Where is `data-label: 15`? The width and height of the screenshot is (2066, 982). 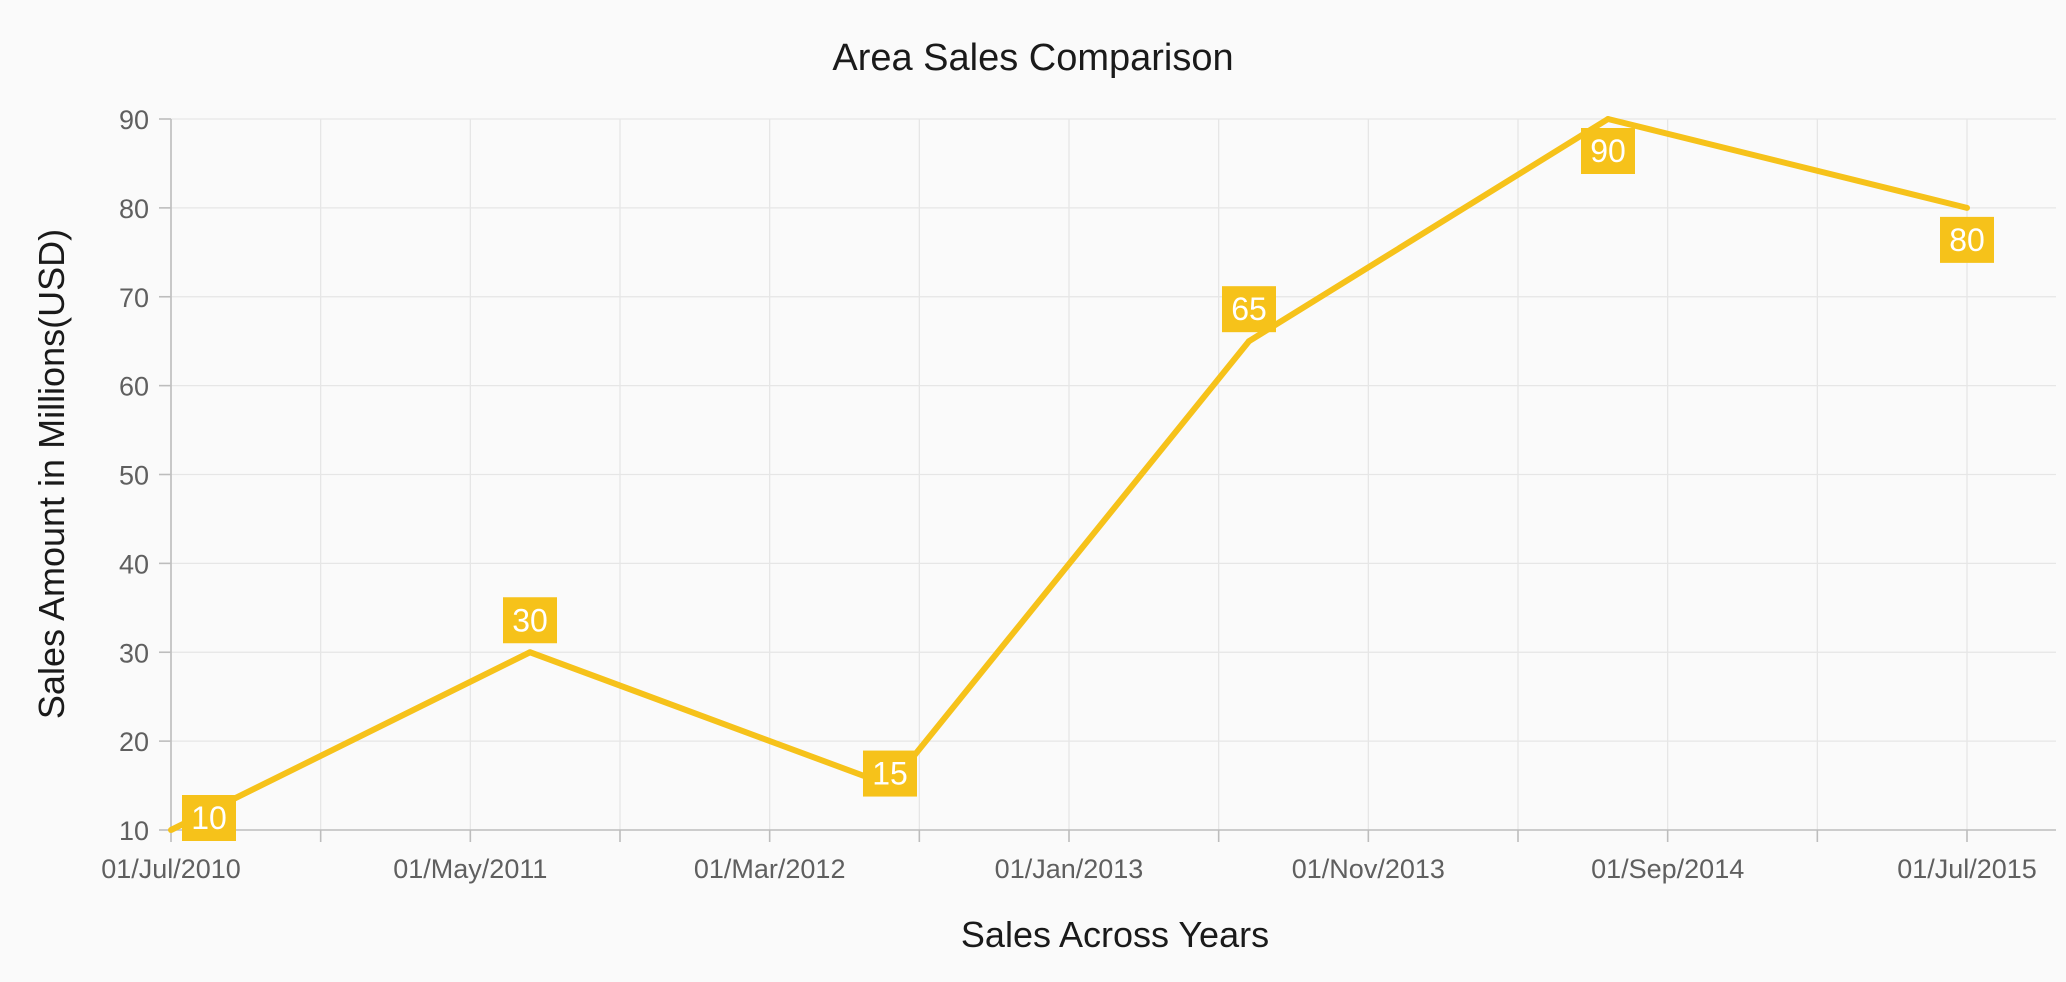
data-label: 15 is located at coordinates (890, 774).